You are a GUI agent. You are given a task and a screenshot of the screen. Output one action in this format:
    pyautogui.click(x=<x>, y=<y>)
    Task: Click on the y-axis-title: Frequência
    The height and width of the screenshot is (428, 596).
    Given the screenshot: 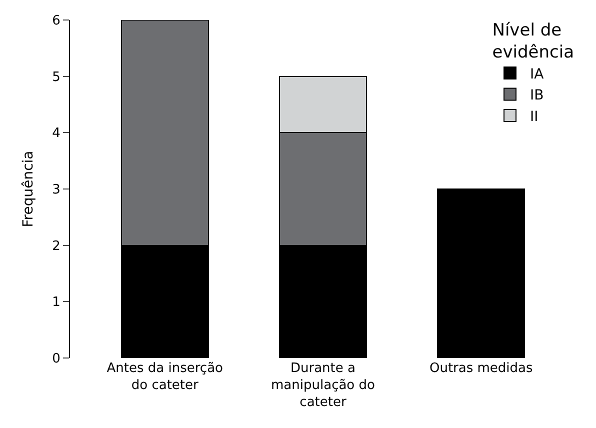 What is the action you would take?
    pyautogui.click(x=28, y=189)
    